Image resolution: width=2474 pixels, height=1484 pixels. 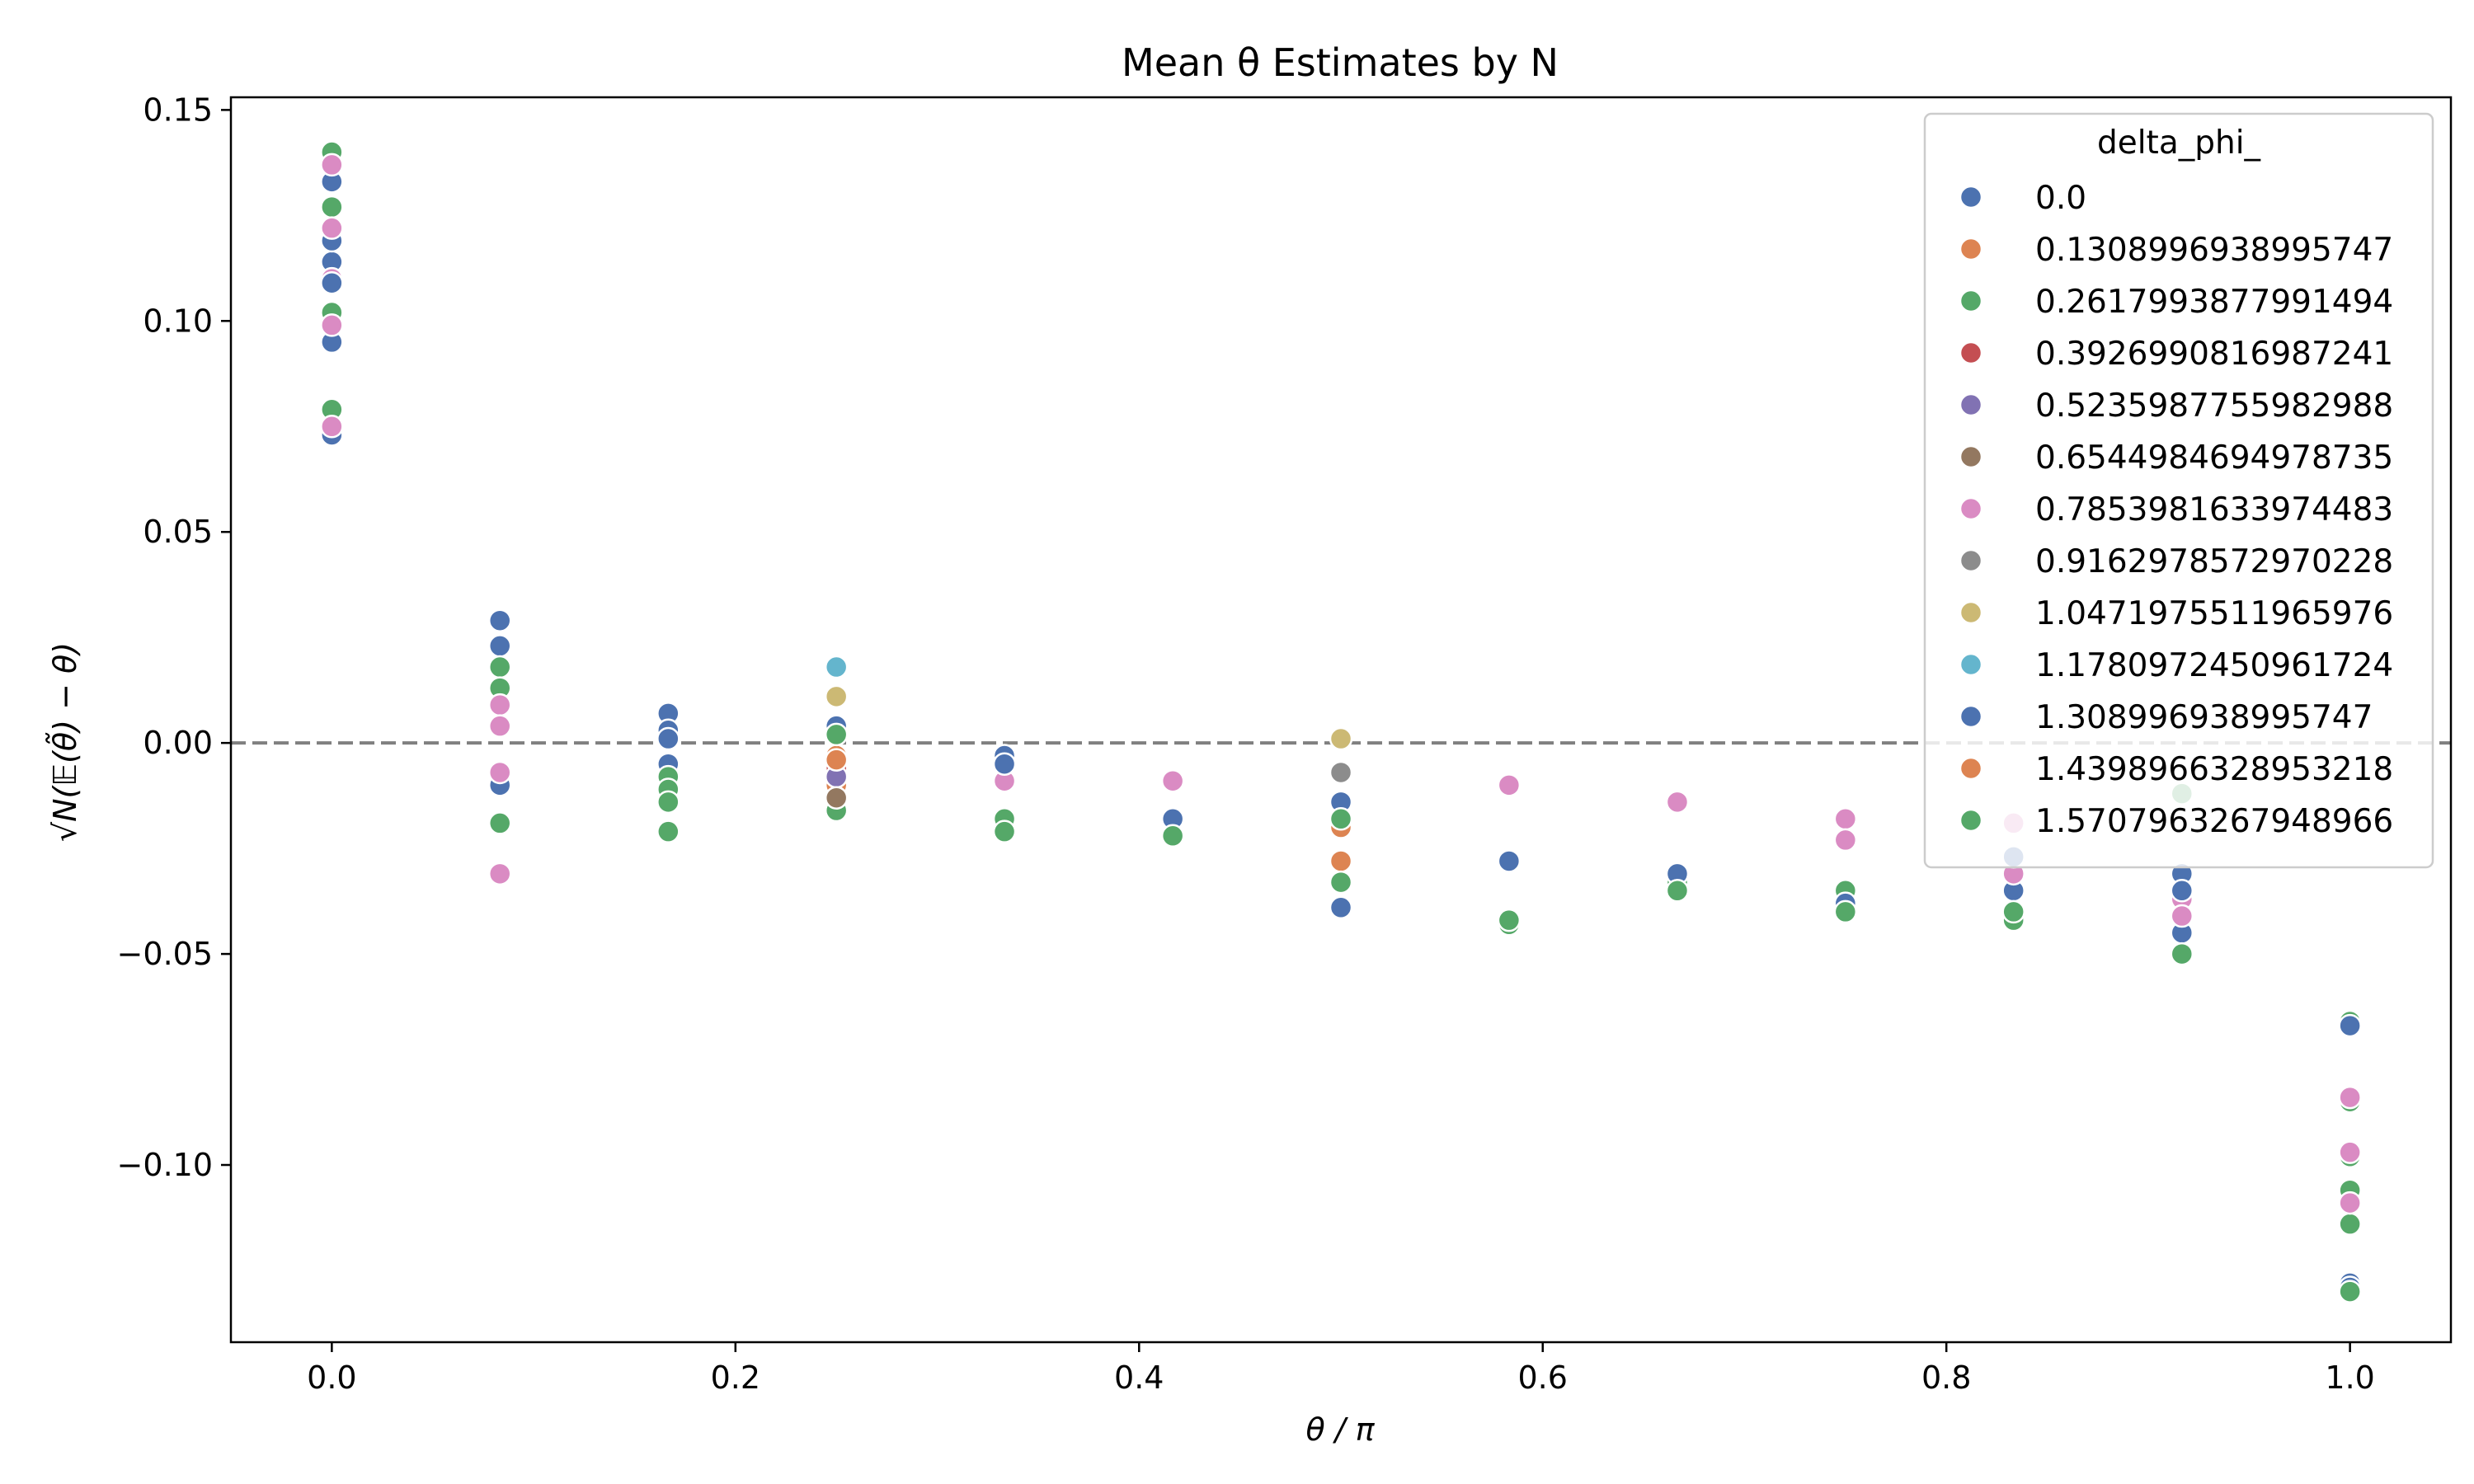 I want to click on legend-entry-label: 1.1780972450961724, so click(x=2214, y=665).